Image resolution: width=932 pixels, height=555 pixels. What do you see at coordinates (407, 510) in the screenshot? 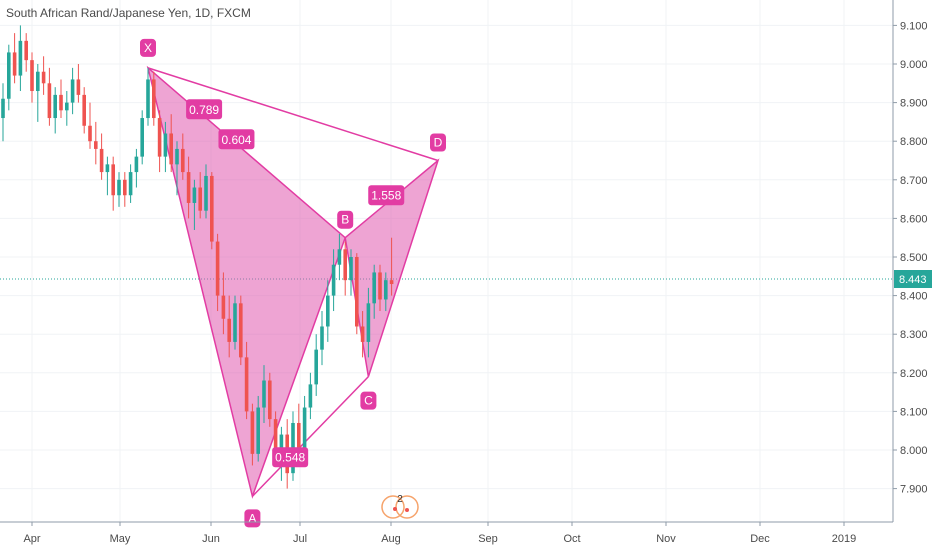
I see `event-dot` at bounding box center [407, 510].